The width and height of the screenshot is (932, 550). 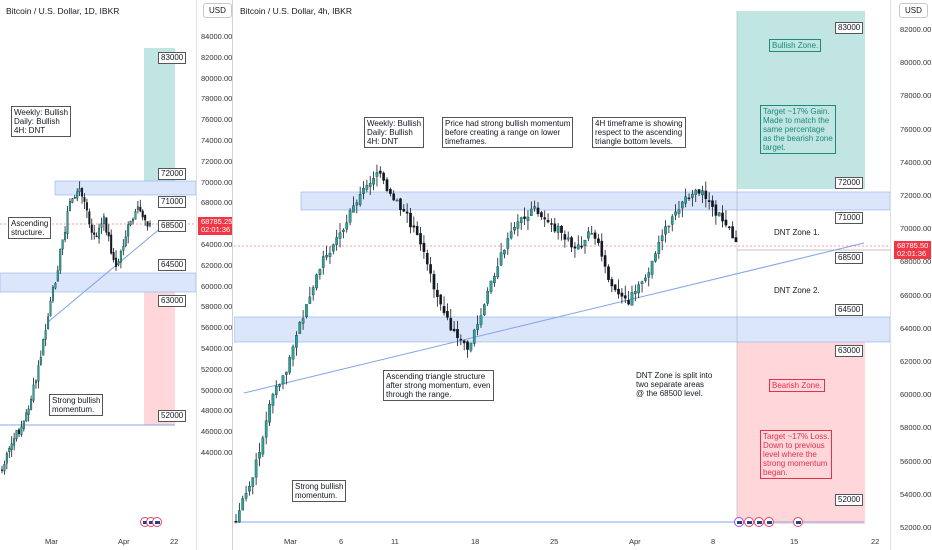 What do you see at coordinates (797, 385) in the screenshot?
I see `bearish-zone-label: Bearish Zone.` at bounding box center [797, 385].